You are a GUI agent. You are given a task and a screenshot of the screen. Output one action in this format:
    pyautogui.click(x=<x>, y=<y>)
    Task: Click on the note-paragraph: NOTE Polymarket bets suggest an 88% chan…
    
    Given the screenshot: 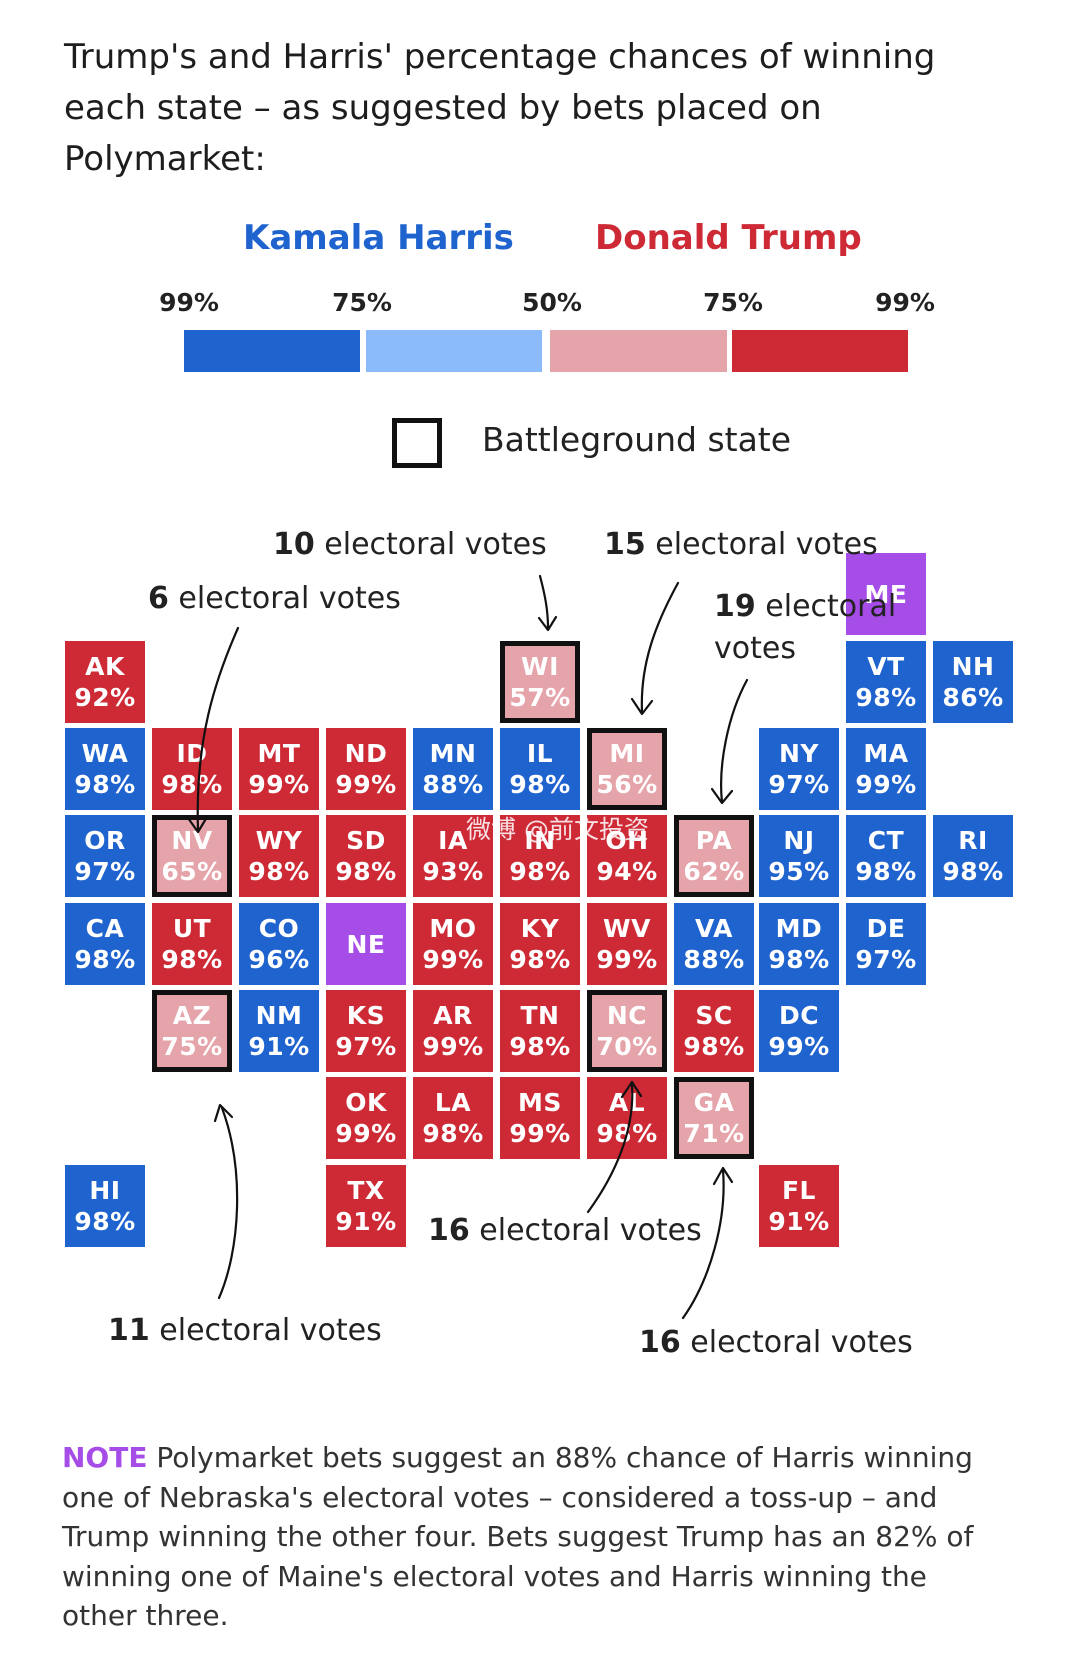 What is the action you would take?
    pyautogui.click(x=527, y=1537)
    